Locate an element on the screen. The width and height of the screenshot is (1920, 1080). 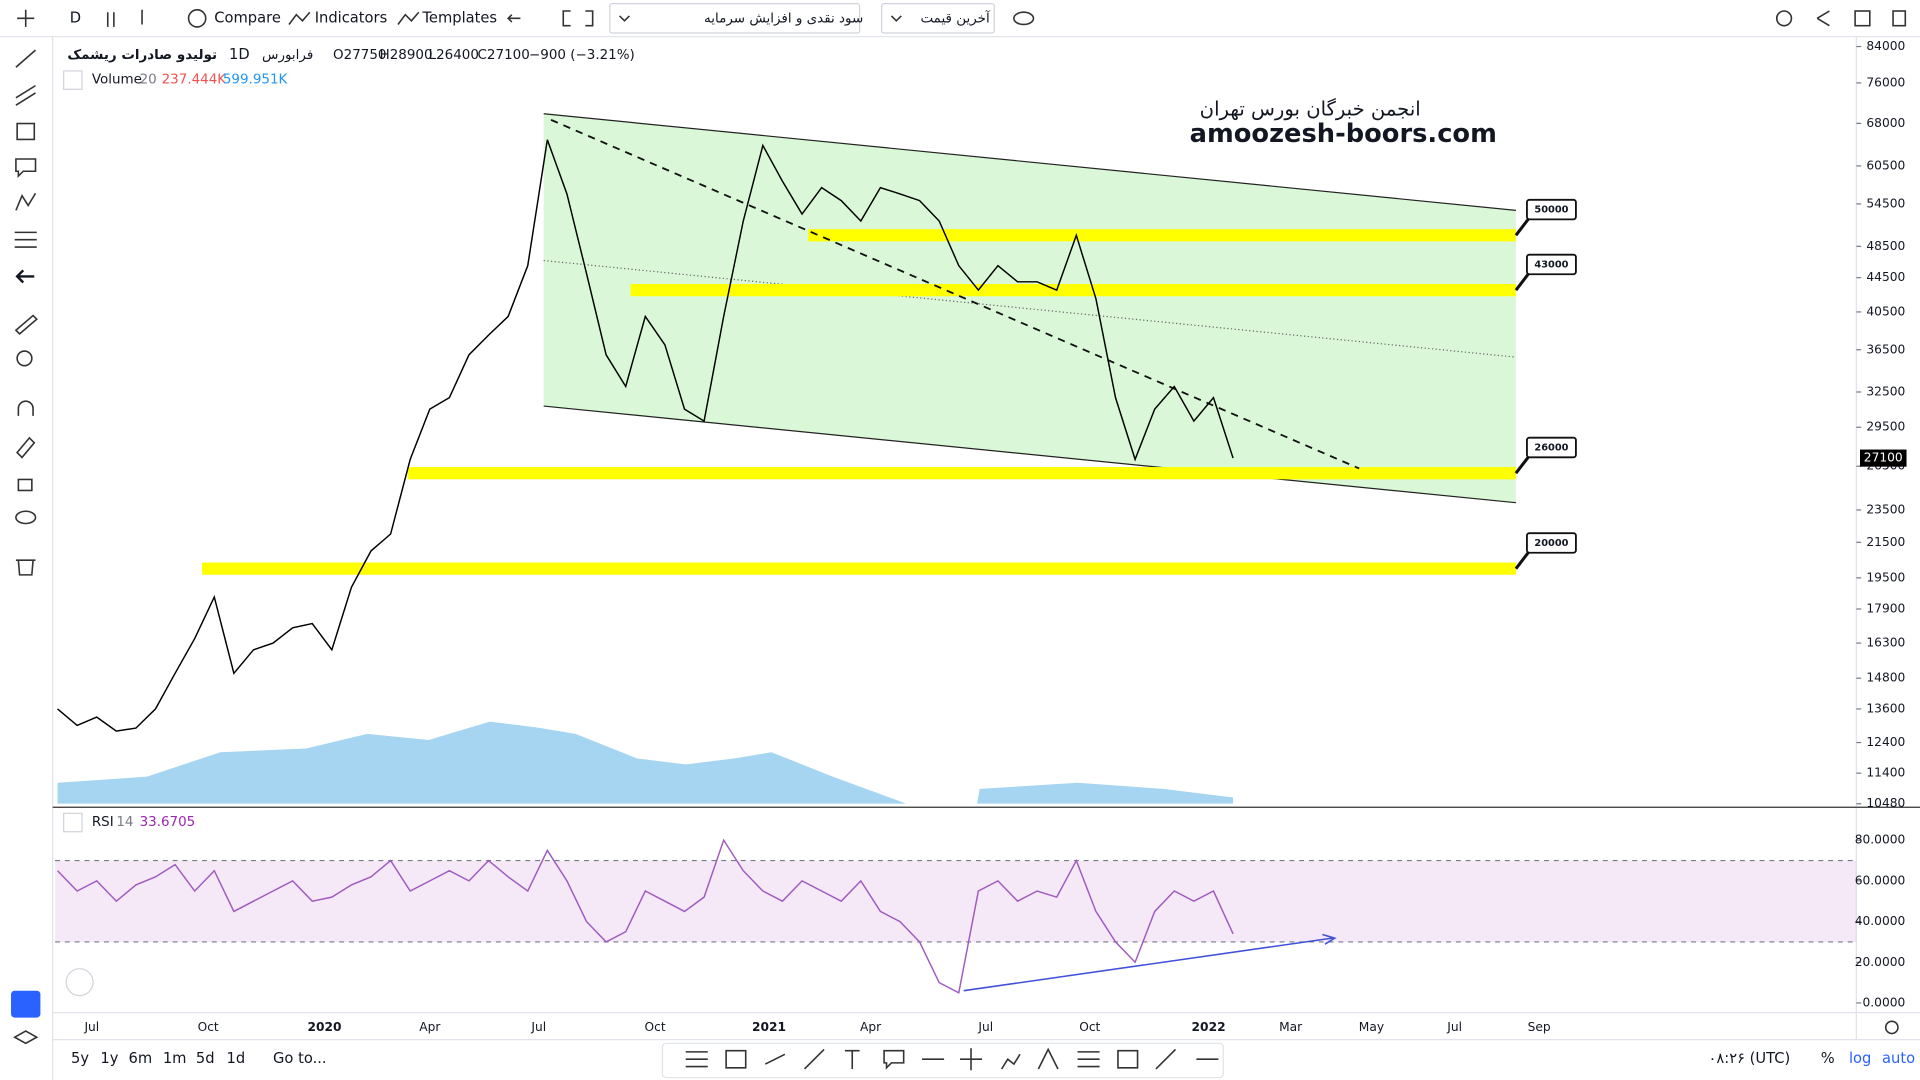
dividend-dropdown is located at coordinates (735, 18).